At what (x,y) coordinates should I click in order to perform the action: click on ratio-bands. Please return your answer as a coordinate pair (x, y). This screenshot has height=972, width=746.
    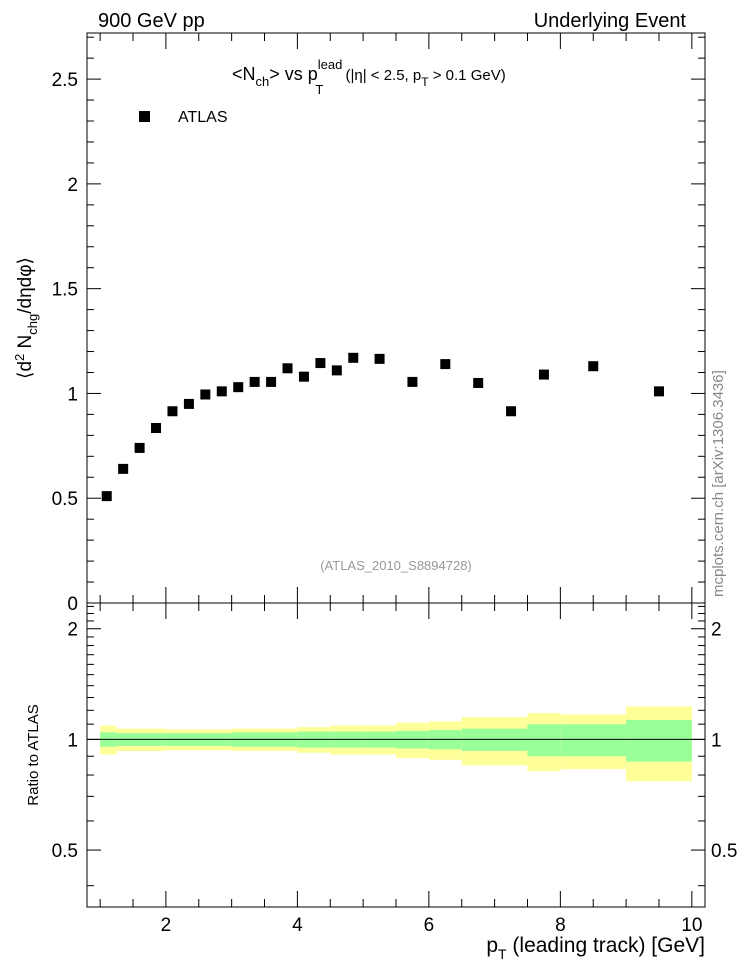
    Looking at the image, I should click on (396, 744).